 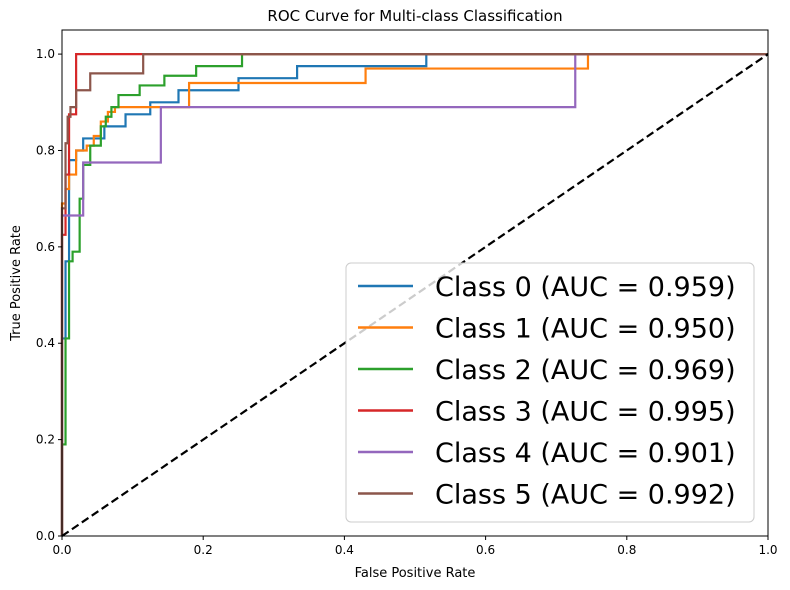 I want to click on chart-title: ROC Curve for Multi-class Classification, so click(x=414, y=16).